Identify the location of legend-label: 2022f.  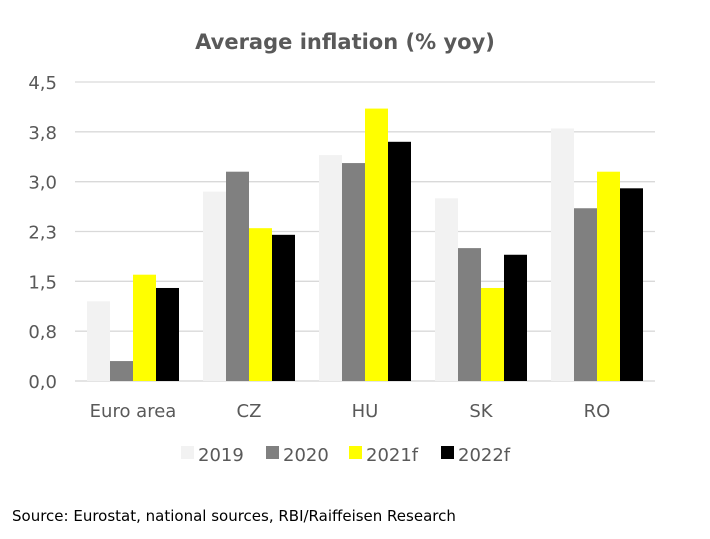
(484, 455).